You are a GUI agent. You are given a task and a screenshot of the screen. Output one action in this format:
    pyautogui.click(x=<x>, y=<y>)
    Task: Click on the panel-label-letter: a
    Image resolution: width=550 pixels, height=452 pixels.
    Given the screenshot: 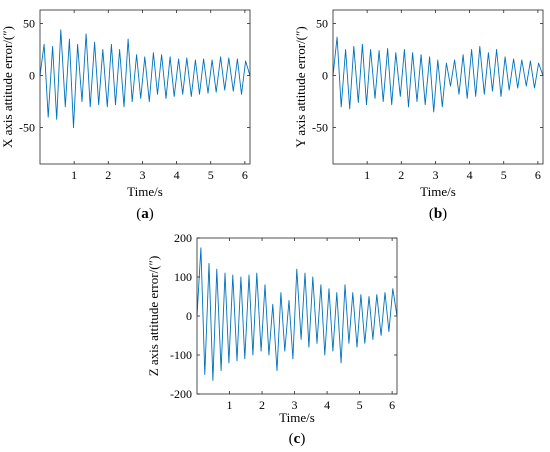 What is the action you would take?
    pyautogui.click(x=145, y=214)
    